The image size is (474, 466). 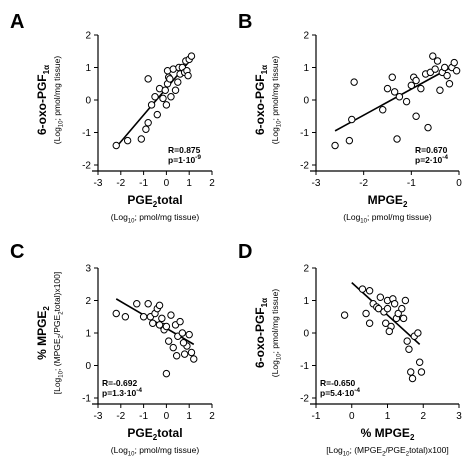 I want to click on x-axis-label: PGE2total, so click(x=154, y=201).